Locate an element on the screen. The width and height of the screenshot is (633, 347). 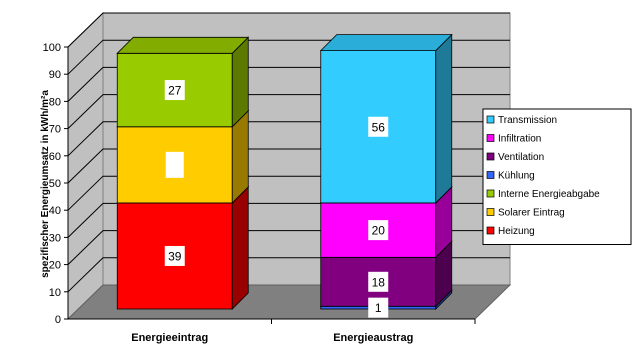
data-label: 27 is located at coordinates (175, 91).